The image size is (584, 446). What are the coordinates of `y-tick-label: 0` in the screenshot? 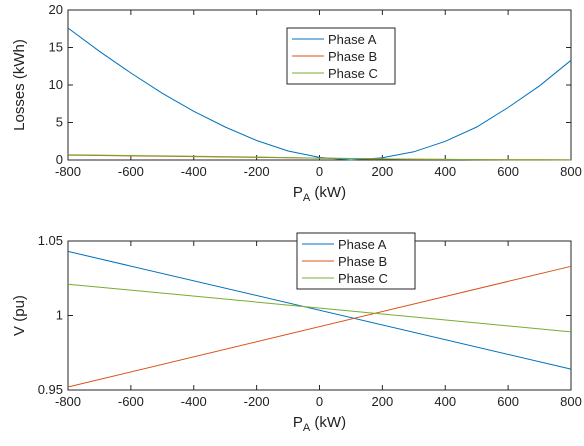 It's located at (59, 159).